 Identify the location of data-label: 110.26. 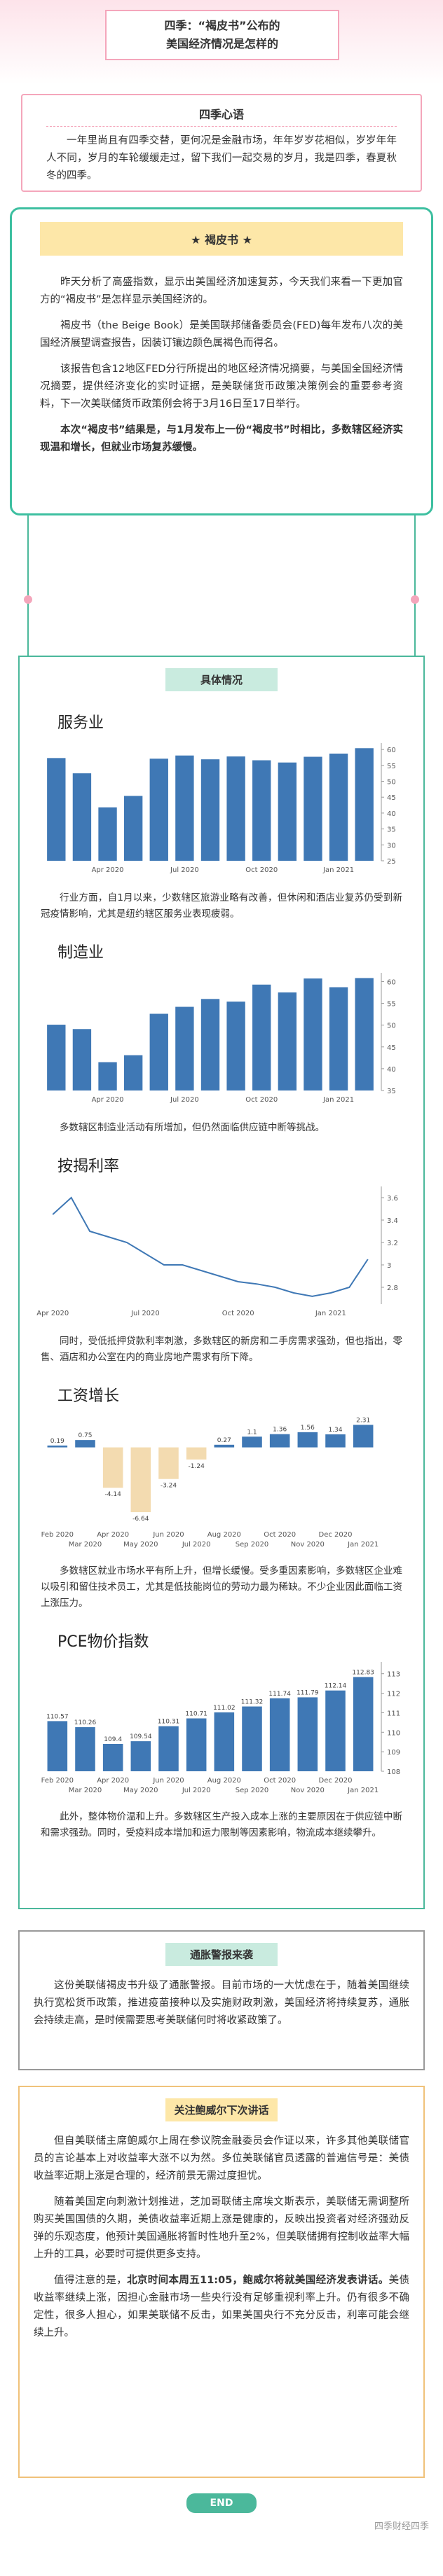
(85, 1723).